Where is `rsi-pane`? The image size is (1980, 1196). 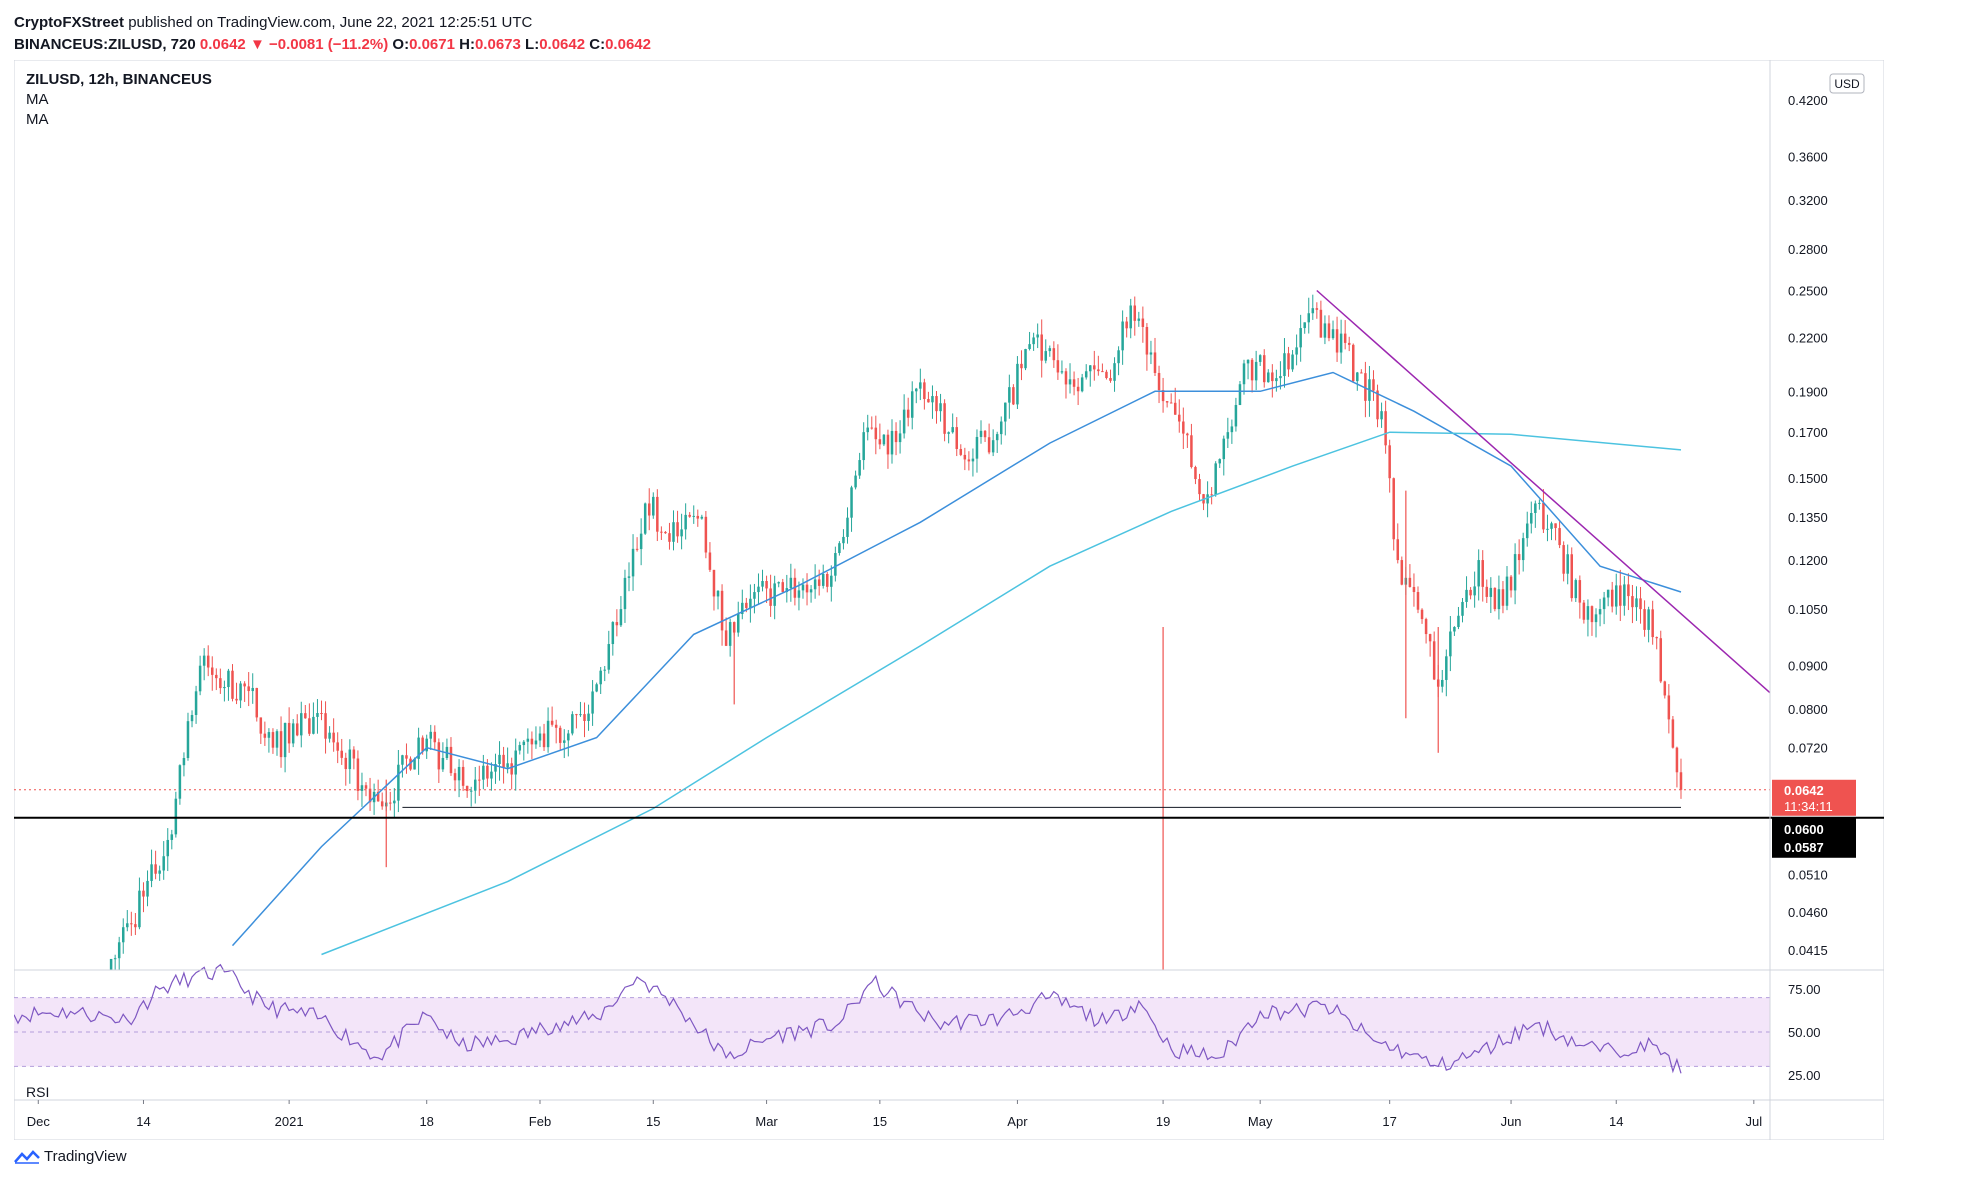 rsi-pane is located at coordinates (891, 1018).